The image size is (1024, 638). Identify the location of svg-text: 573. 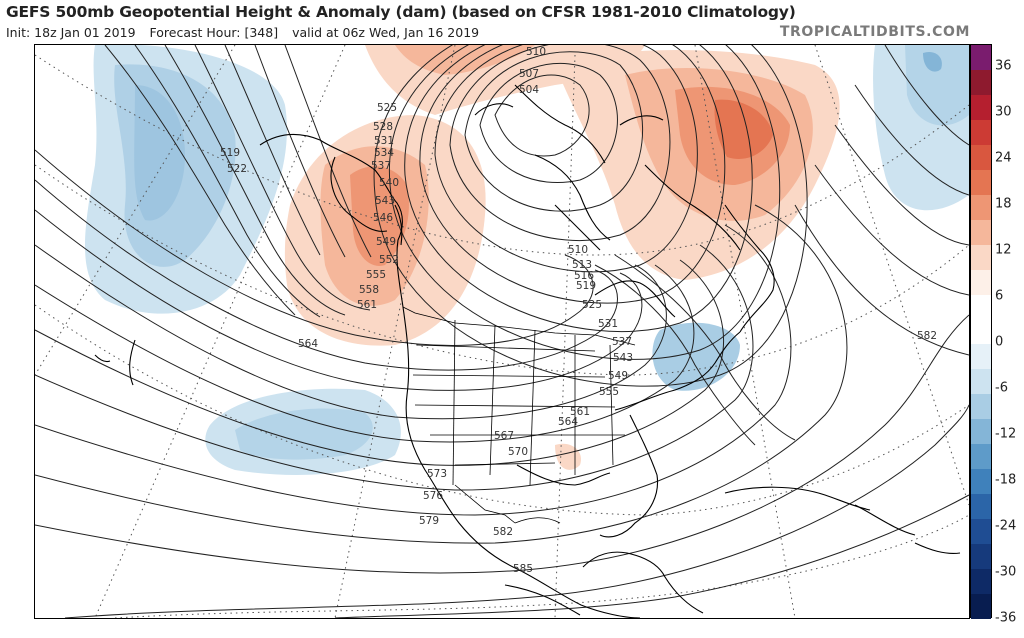
(437, 474).